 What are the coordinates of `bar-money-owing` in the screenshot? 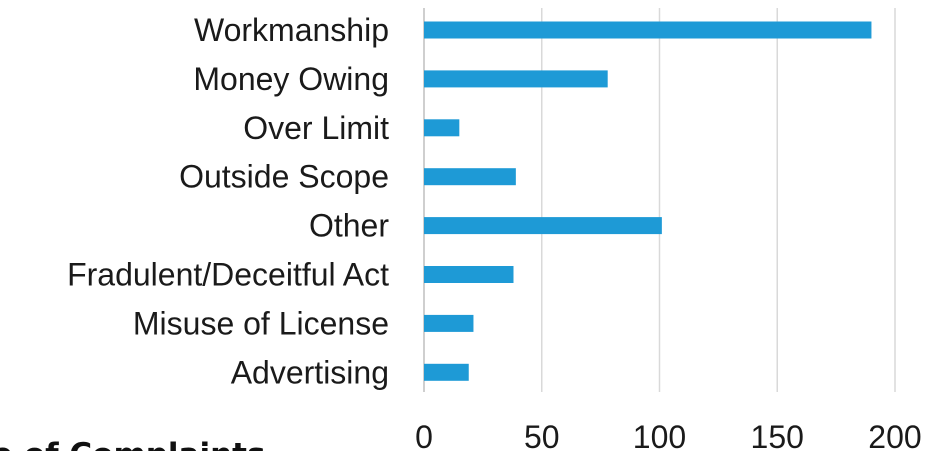 It's located at (516, 79).